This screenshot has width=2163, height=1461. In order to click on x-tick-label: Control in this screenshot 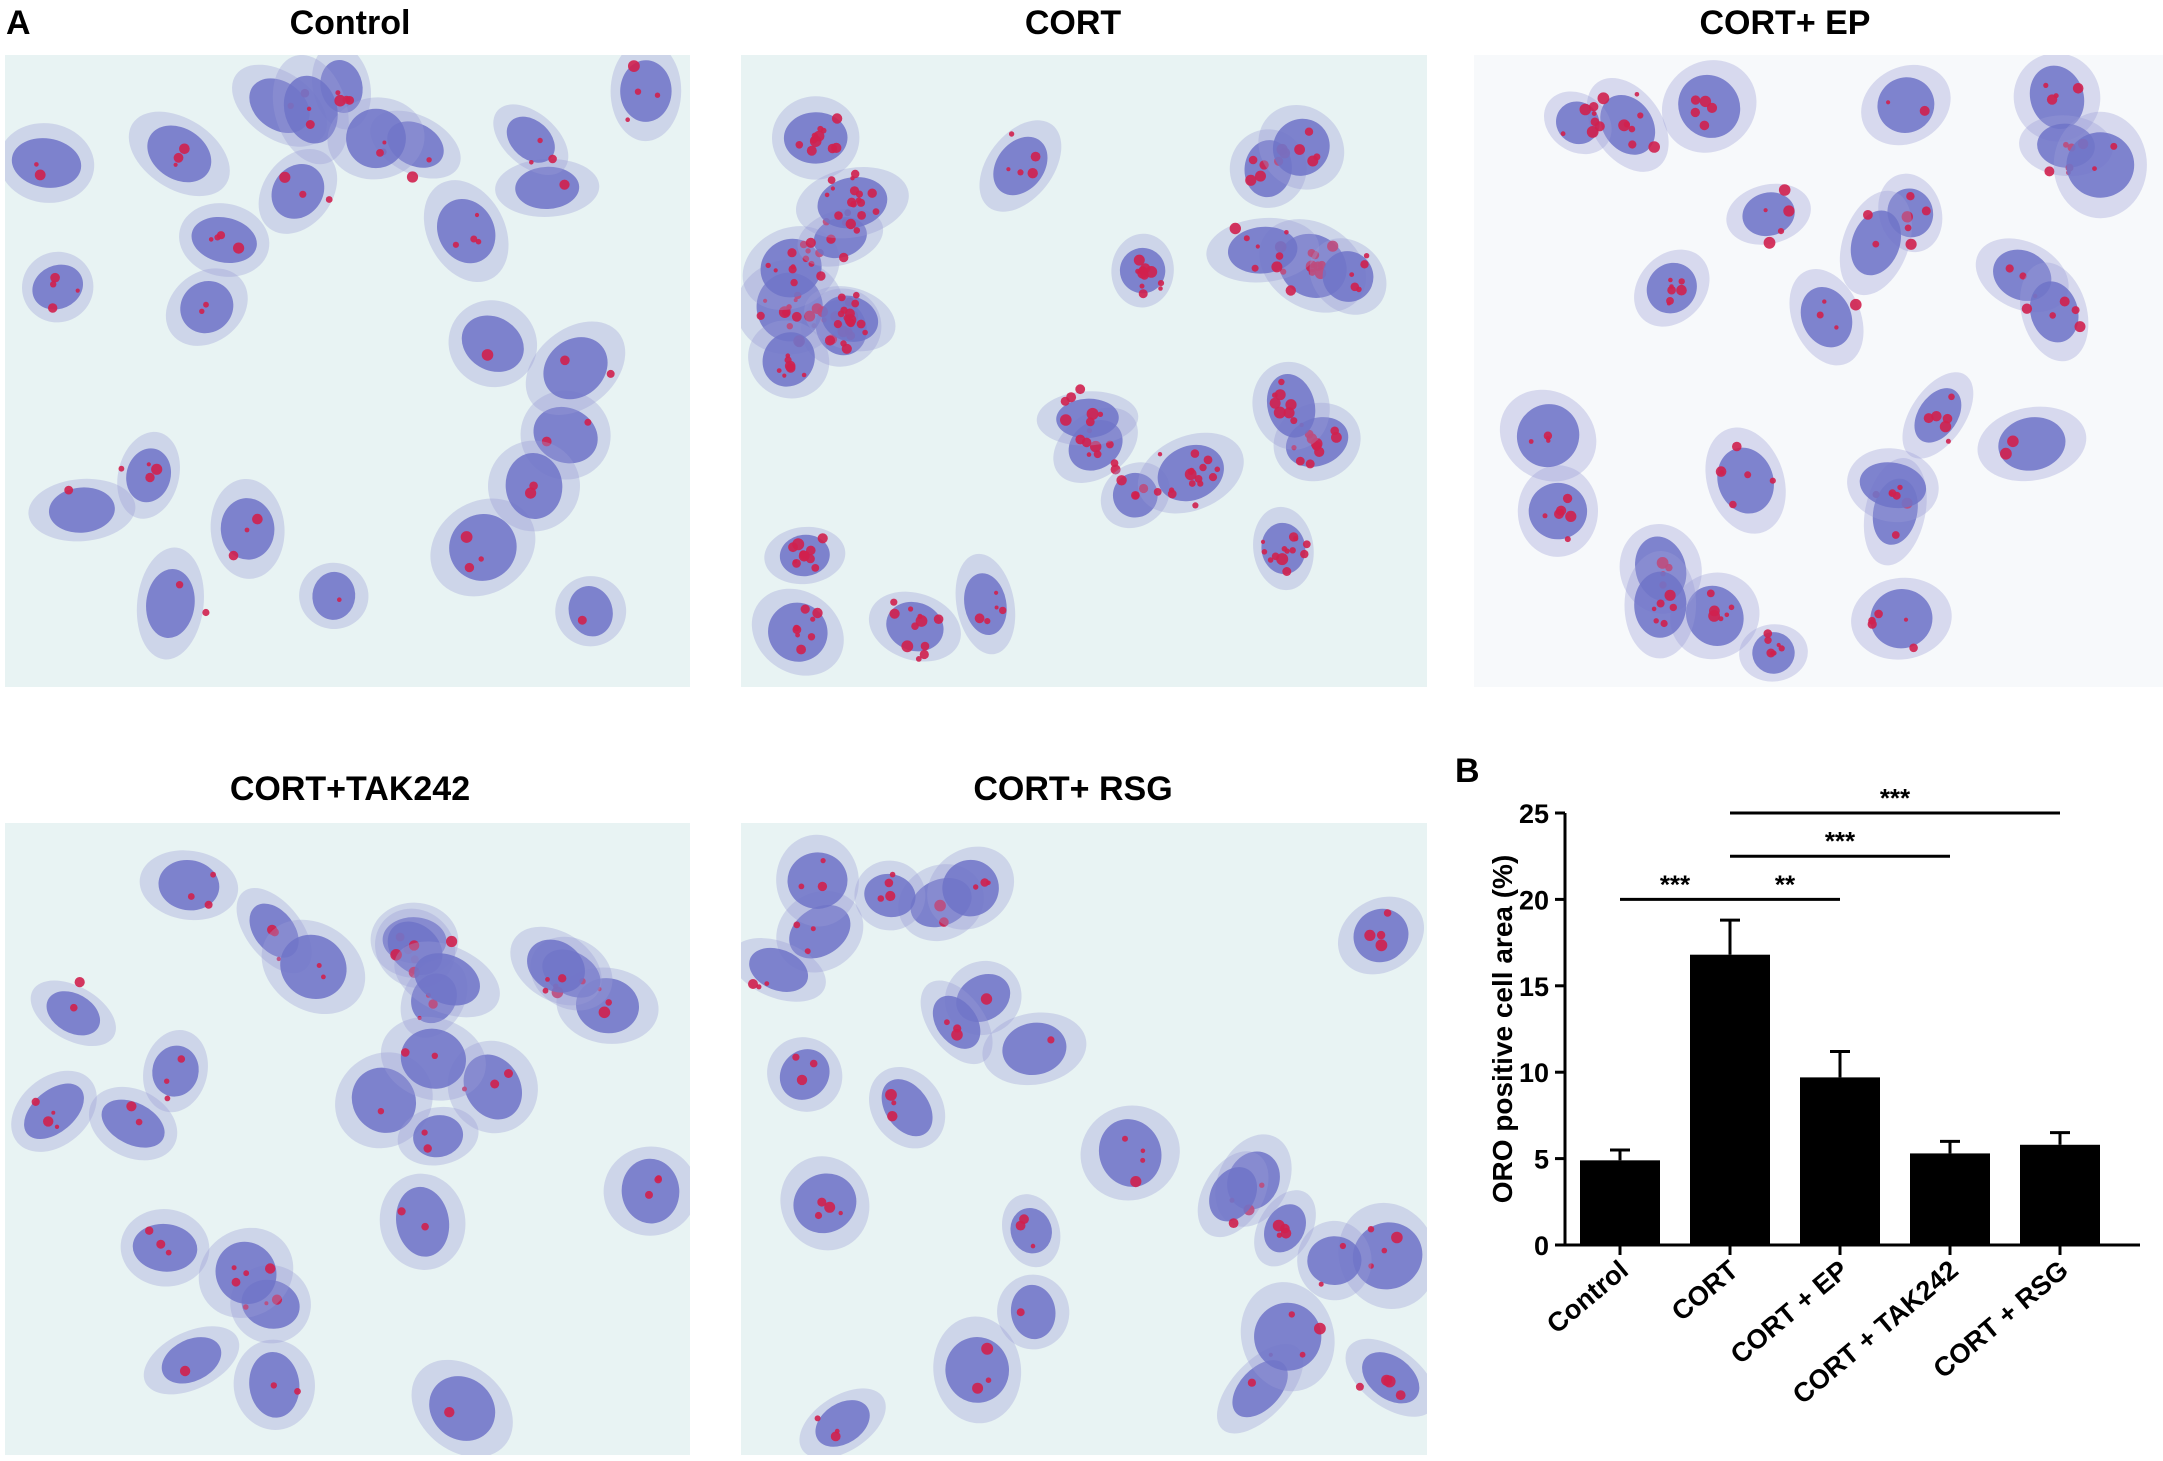, I will do `click(1587, 1297)`.